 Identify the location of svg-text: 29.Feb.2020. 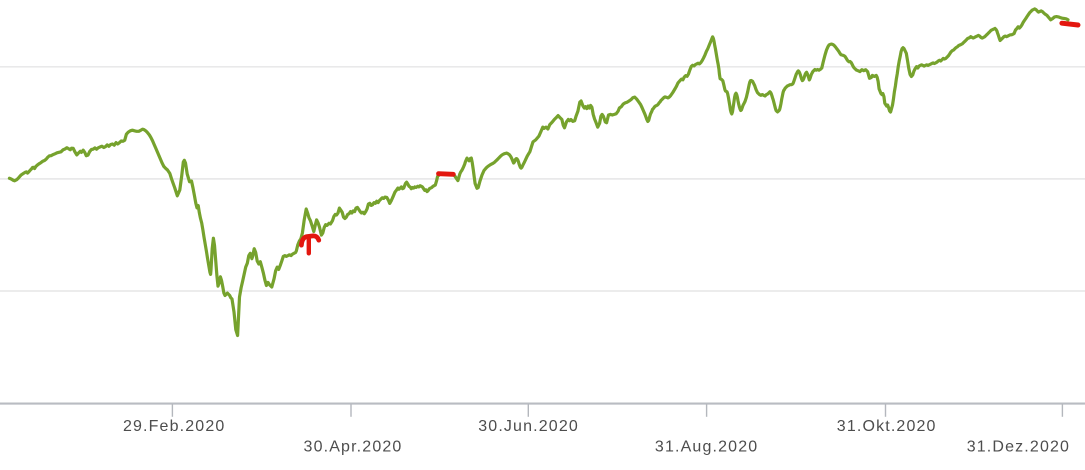
(174, 426).